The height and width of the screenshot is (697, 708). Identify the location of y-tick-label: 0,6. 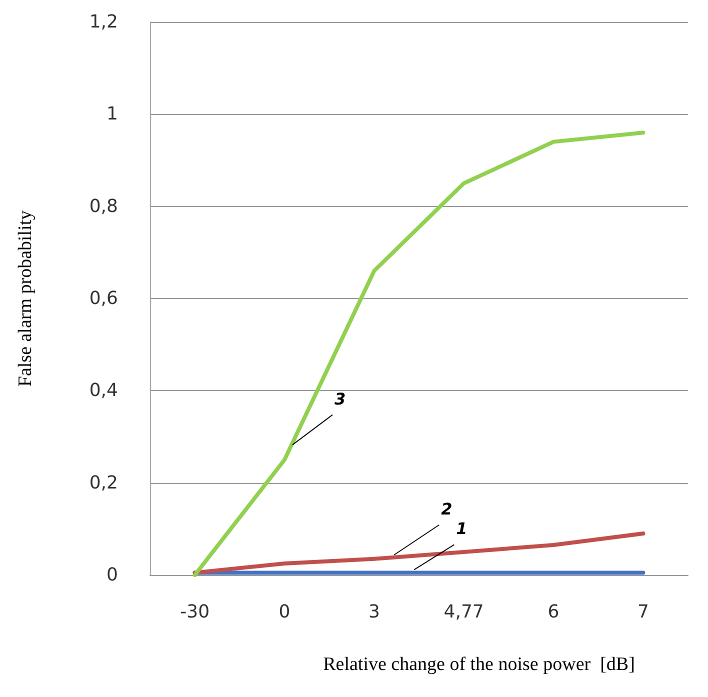
(103, 298).